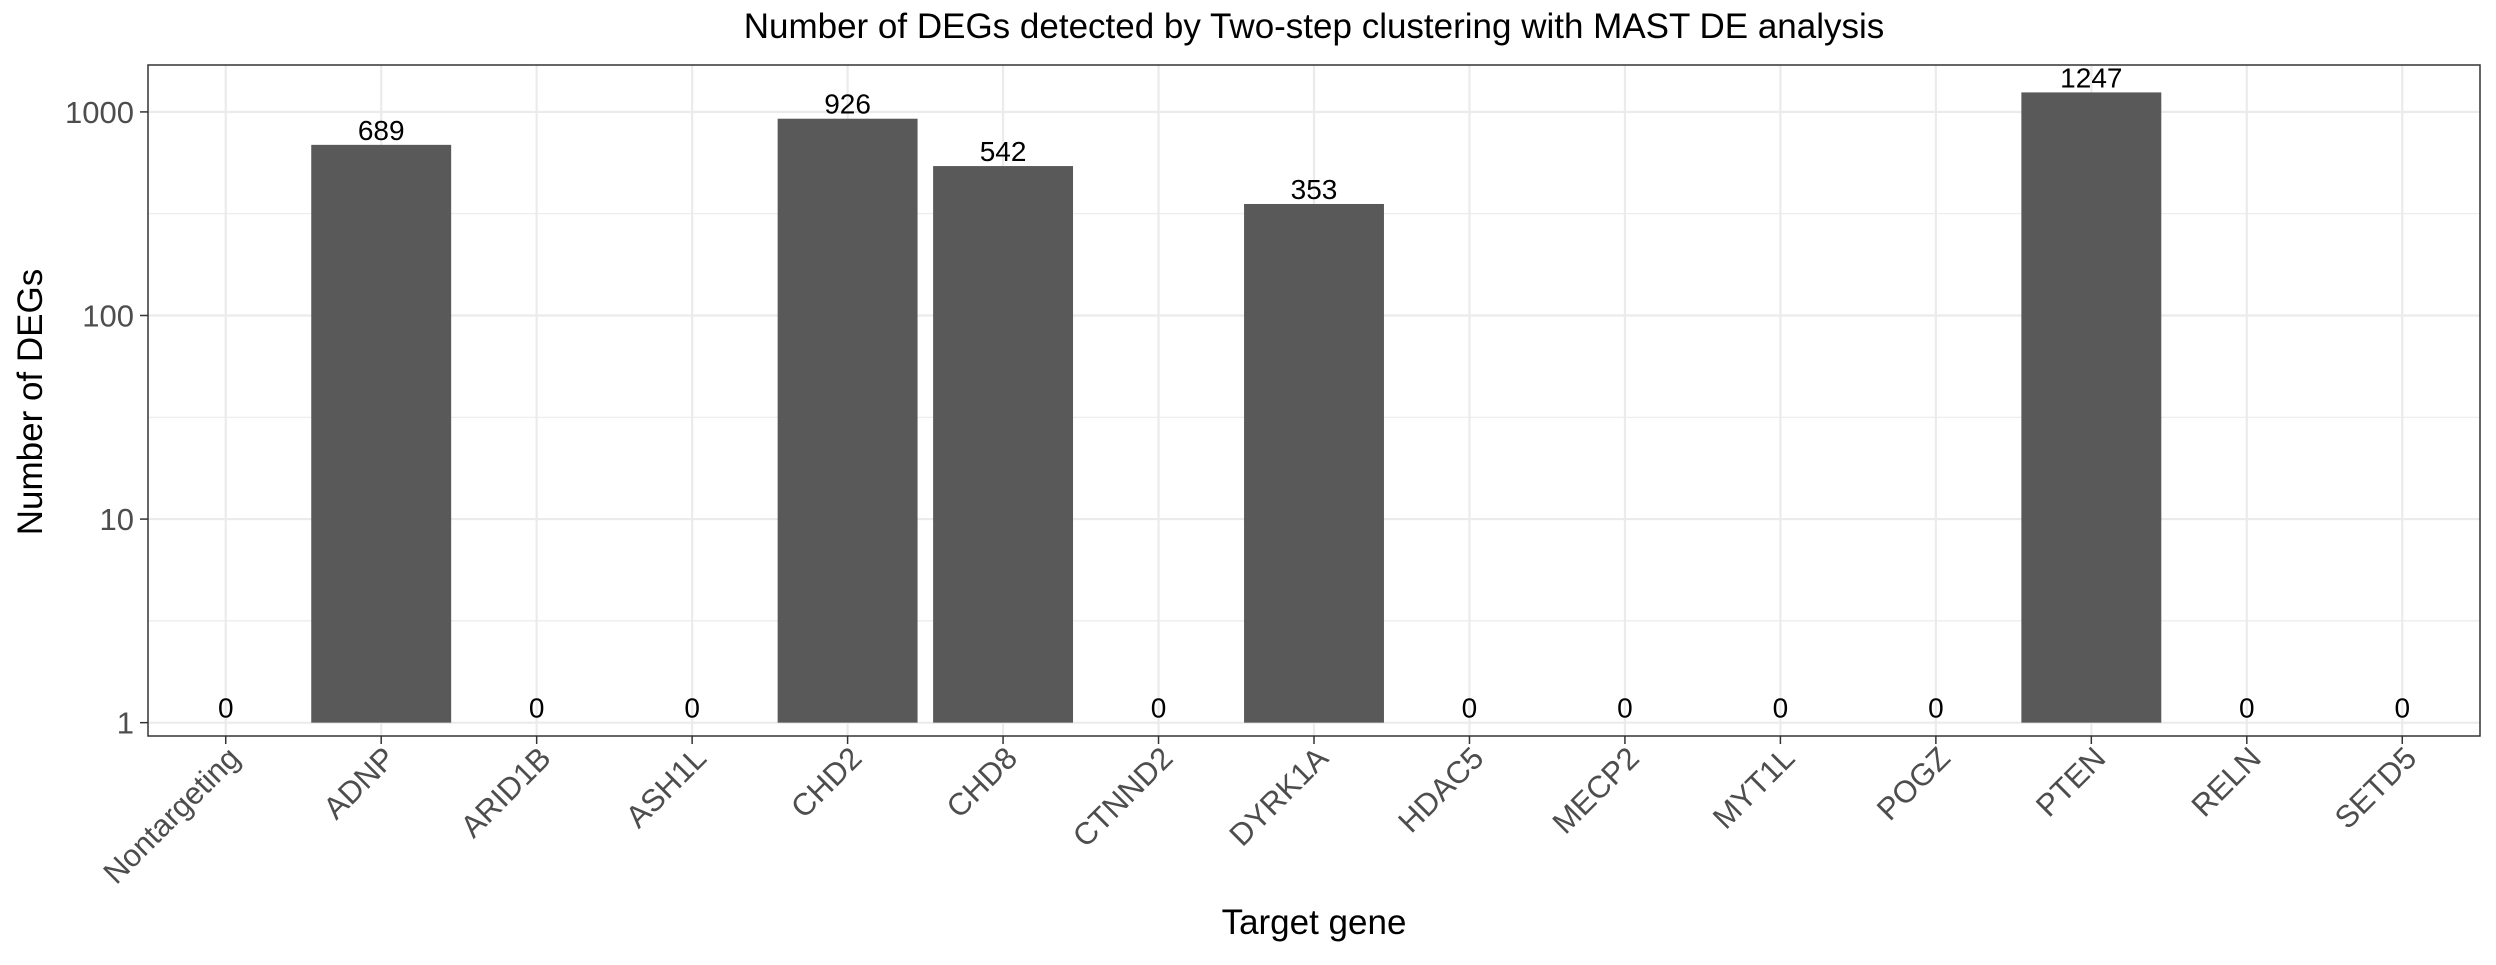 The width and height of the screenshot is (2496, 965). Describe the element at coordinates (847, 104) in the screenshot. I see `data-label-chd2: 926` at that location.